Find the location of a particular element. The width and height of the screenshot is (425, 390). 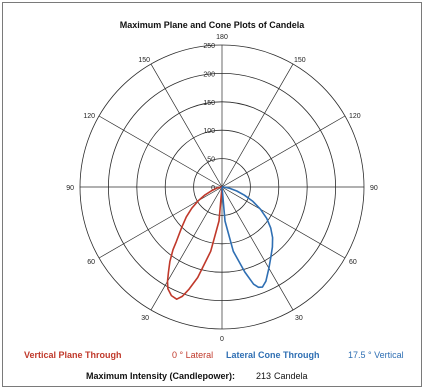

radial-tick-label: 100 is located at coordinates (209, 131).